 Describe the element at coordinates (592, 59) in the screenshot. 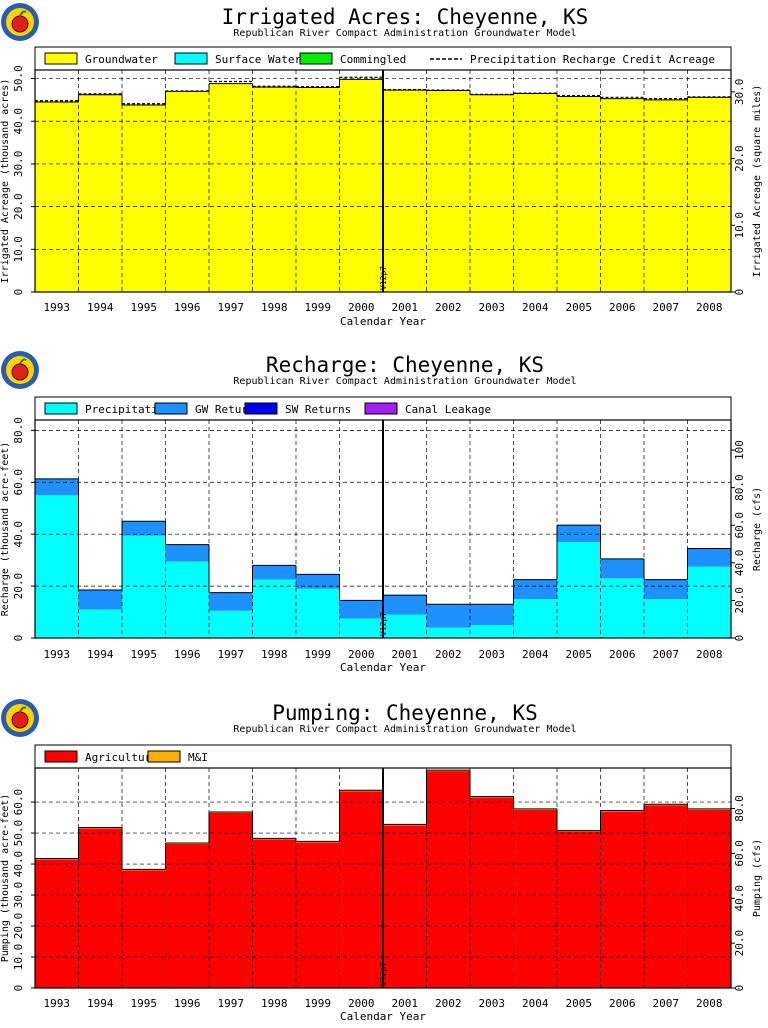

I see `legend-label: Precipitation Recharge Credit Acreage` at that location.